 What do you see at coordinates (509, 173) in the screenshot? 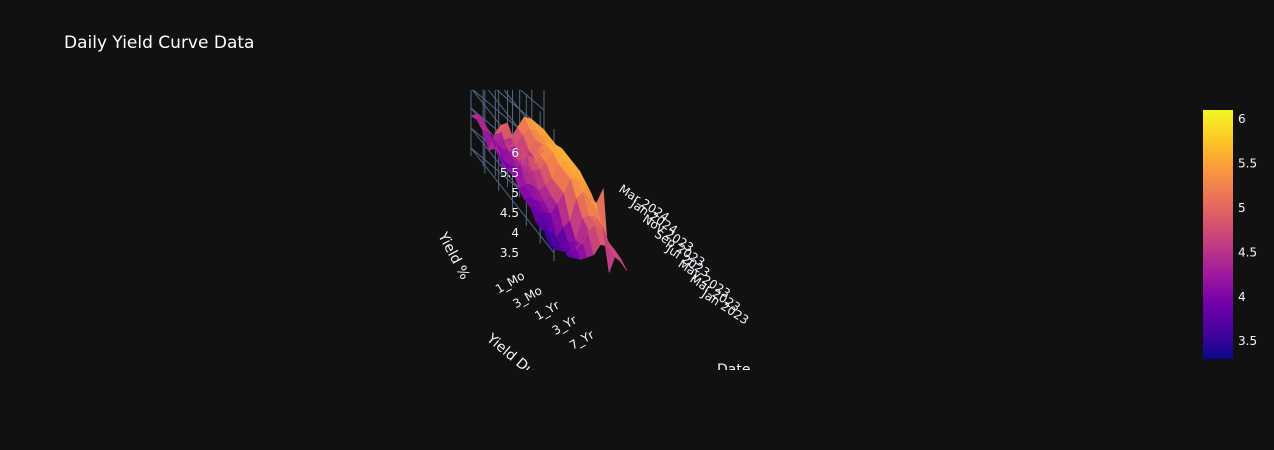
I see `z-tick-label: 5.5` at bounding box center [509, 173].